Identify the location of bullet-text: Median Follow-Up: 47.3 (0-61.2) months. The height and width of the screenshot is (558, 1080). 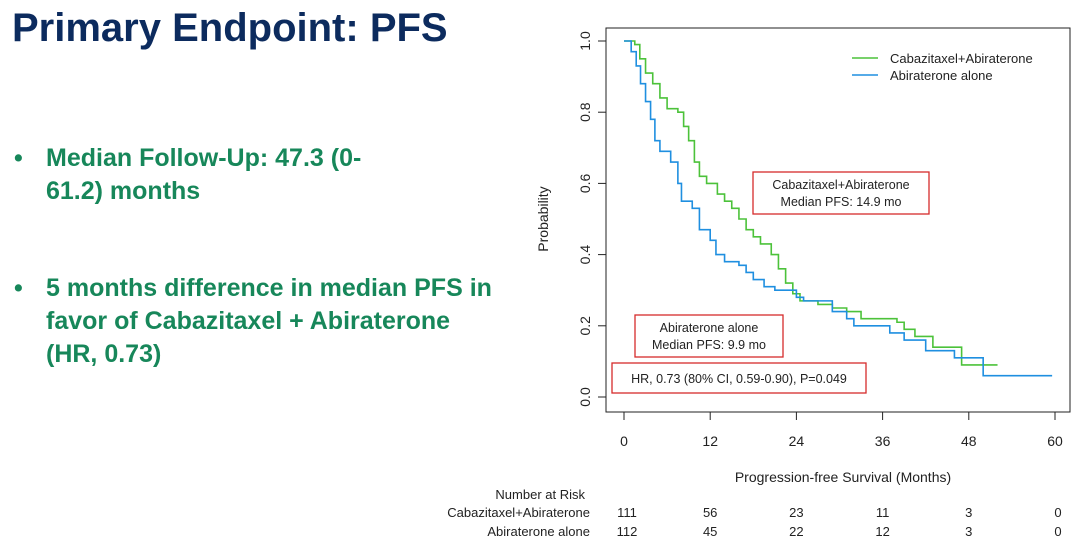
(204, 174).